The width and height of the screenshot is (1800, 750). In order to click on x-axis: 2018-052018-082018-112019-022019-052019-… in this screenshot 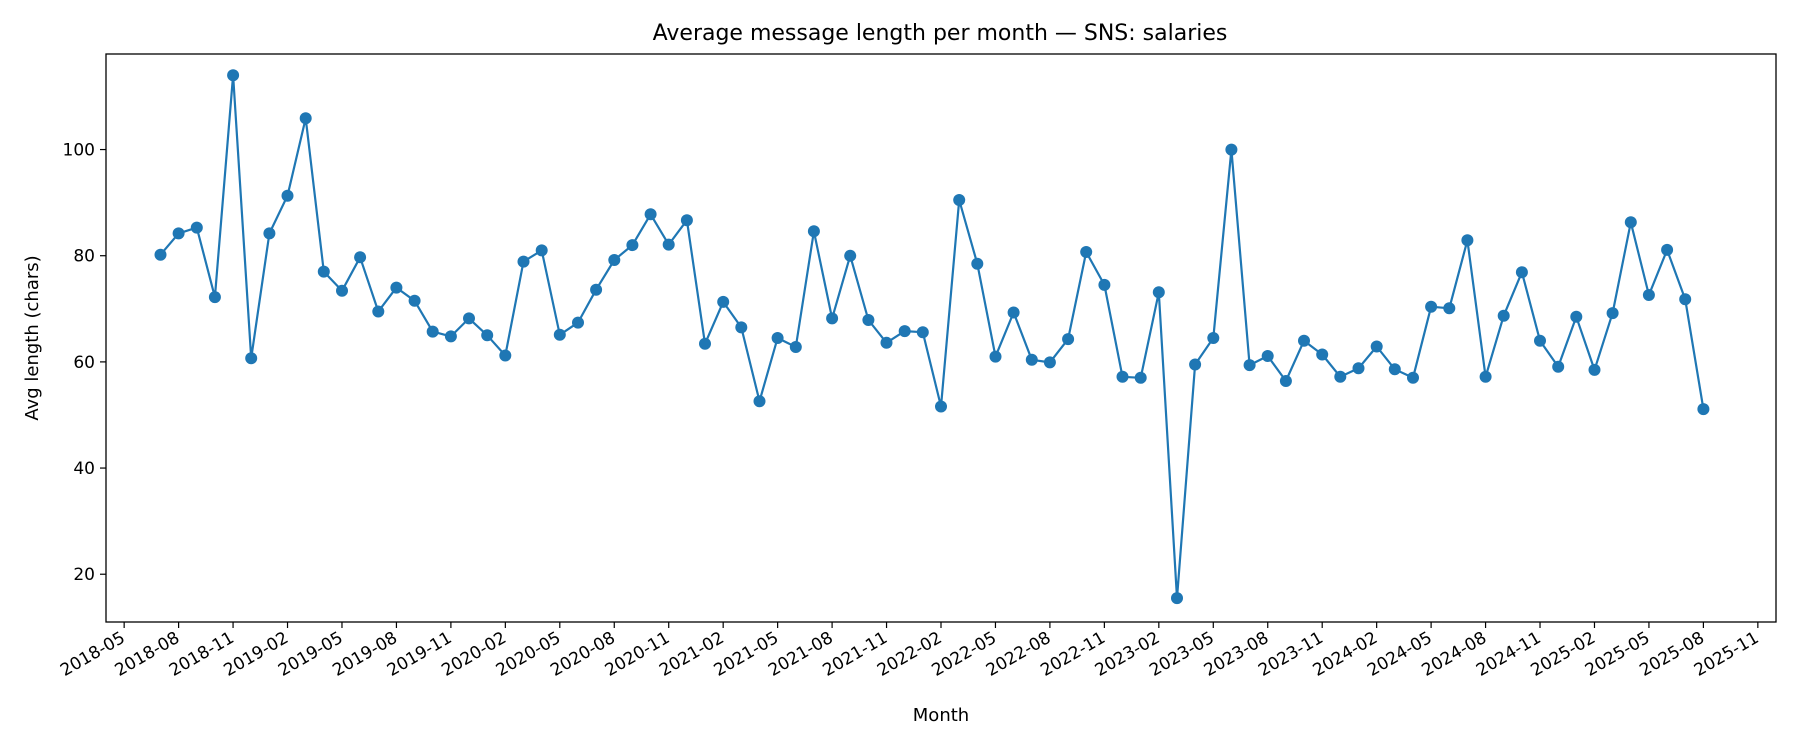, I will do `click(909, 651)`.